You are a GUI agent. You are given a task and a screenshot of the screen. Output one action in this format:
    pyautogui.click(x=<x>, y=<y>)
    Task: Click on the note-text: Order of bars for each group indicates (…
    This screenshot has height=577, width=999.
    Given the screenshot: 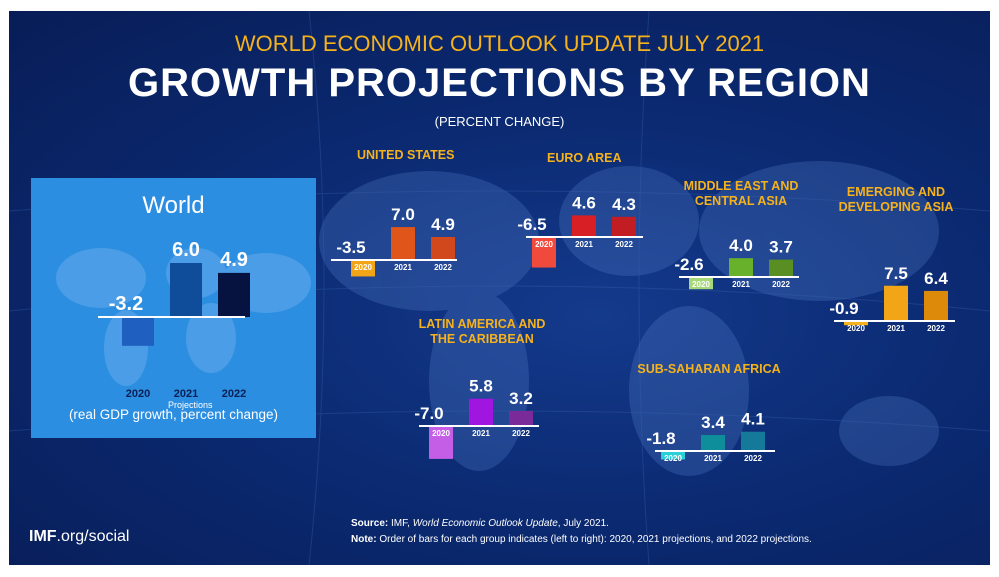 What is the action you would take?
    pyautogui.click(x=594, y=539)
    